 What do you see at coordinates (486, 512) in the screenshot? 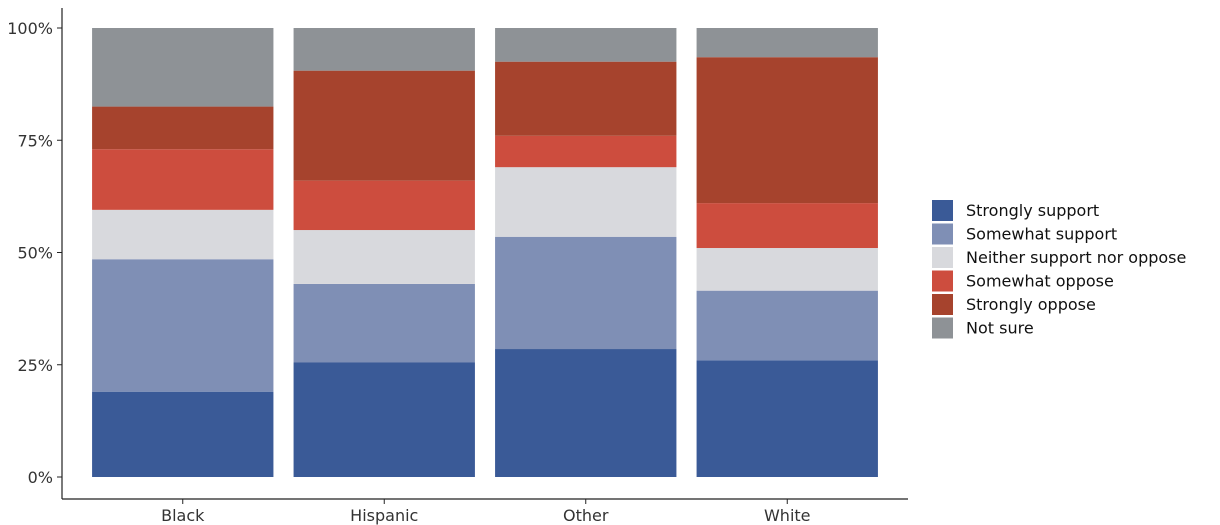
I see `x-axis-ticks: Black Hispanic Other White` at bounding box center [486, 512].